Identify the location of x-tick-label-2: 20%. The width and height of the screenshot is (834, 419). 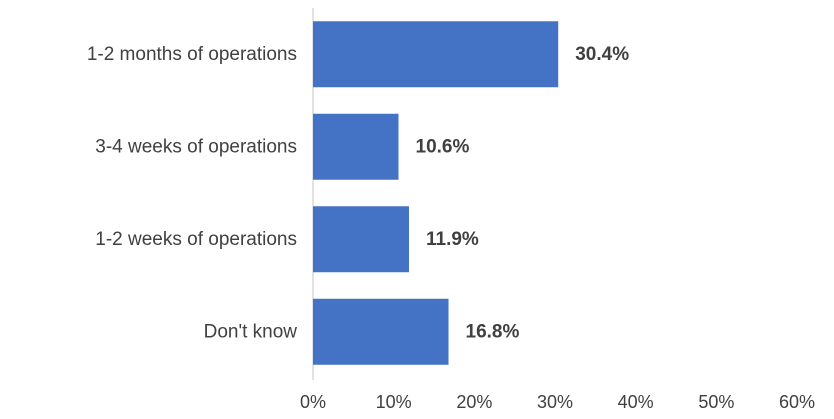
(474, 402).